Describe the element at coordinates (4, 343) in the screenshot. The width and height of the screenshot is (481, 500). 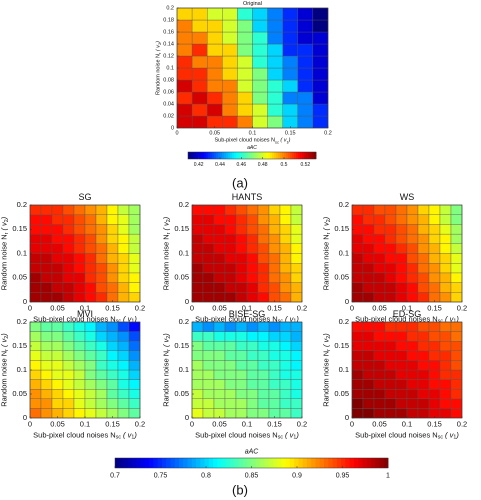
I see `label-text: ( v` at that location.